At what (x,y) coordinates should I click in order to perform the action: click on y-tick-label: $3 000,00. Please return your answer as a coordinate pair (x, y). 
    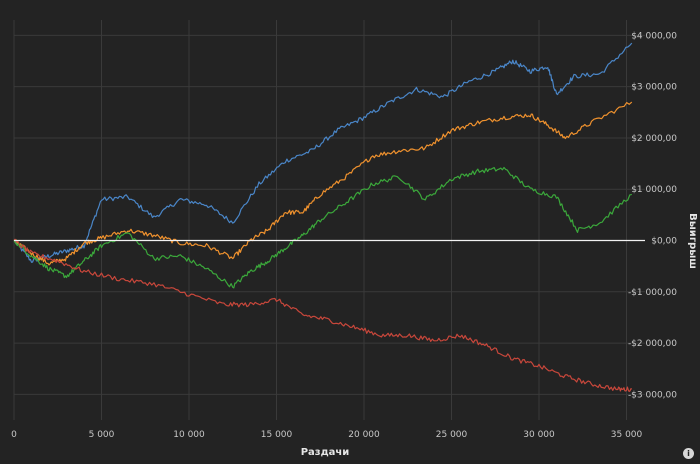
    Looking at the image, I should click on (654, 88).